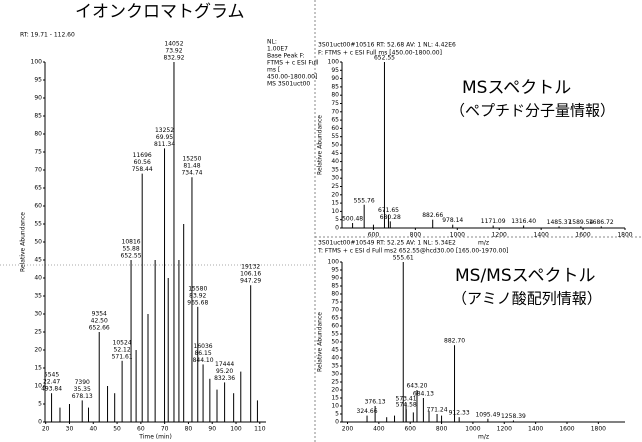 The height and width of the screenshot is (442, 642). Describe the element at coordinates (82, 382) in the screenshot. I see `peak-label: 7390` at that location.